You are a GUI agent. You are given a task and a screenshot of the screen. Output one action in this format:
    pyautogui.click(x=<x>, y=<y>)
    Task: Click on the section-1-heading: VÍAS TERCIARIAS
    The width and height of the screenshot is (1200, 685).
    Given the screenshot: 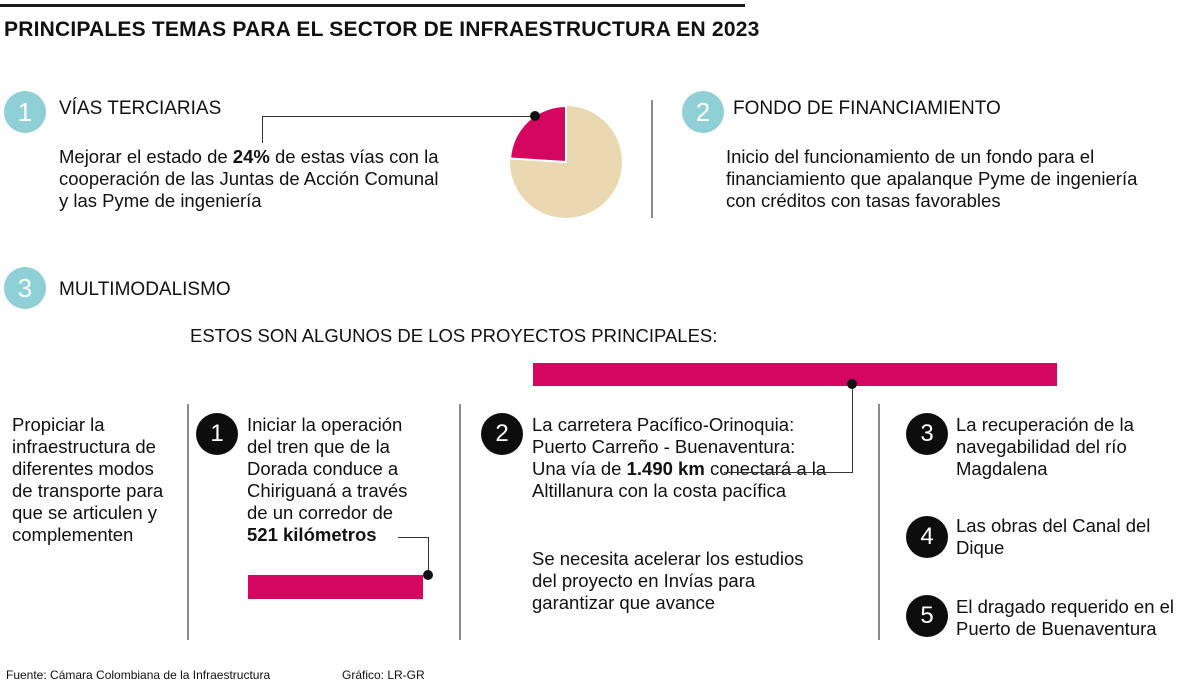 What is the action you would take?
    pyautogui.click(x=140, y=108)
    